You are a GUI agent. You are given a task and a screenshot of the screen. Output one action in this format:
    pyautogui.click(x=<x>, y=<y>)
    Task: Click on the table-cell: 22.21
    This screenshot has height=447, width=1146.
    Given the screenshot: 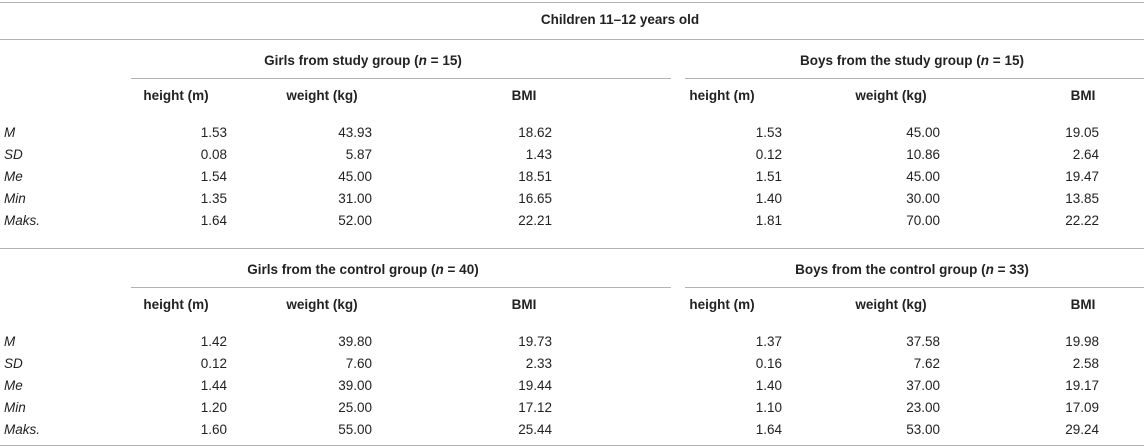 What is the action you would take?
    pyautogui.click(x=535, y=220)
    